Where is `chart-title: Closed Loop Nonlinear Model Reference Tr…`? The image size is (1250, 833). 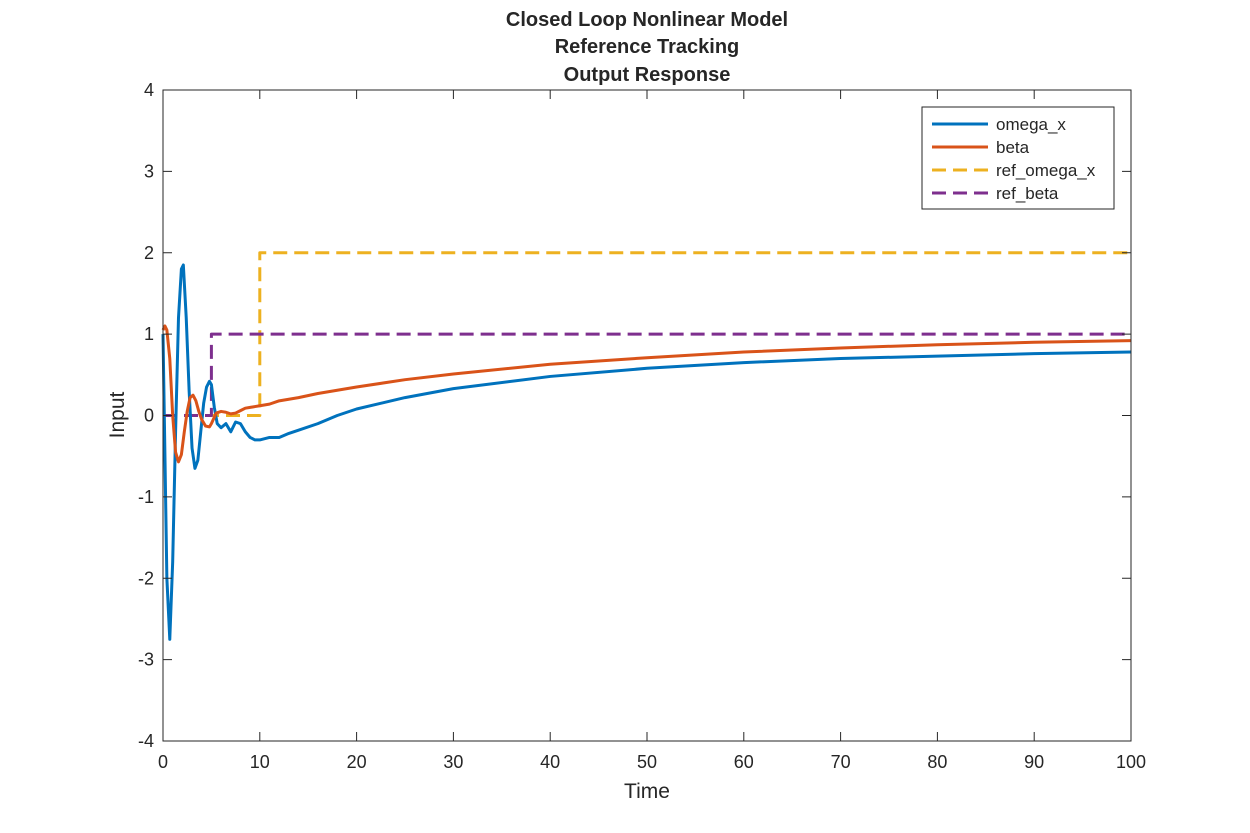
chart-title: Closed Loop Nonlinear Model Reference Tr… is located at coordinates (647, 47).